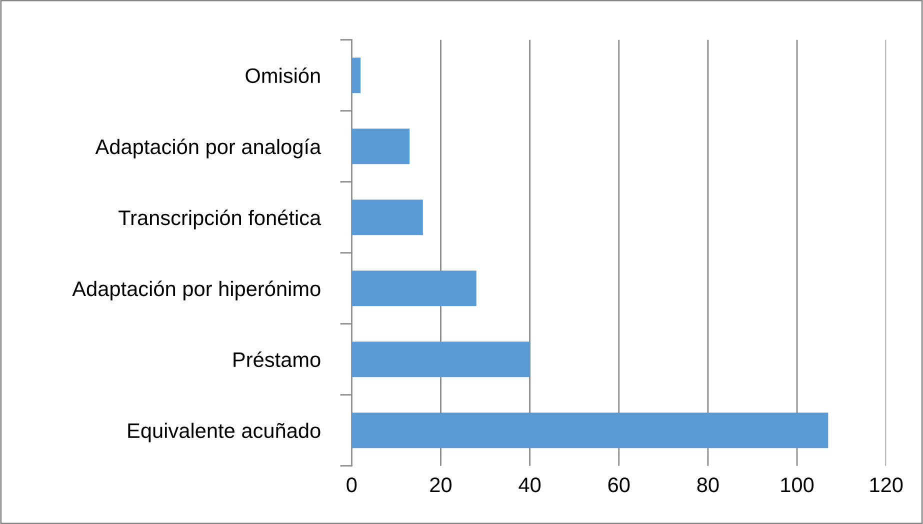 Image resolution: width=923 pixels, height=524 pixels. Describe the element at coordinates (529, 484) in the screenshot. I see `x-tick-label: 40` at that location.